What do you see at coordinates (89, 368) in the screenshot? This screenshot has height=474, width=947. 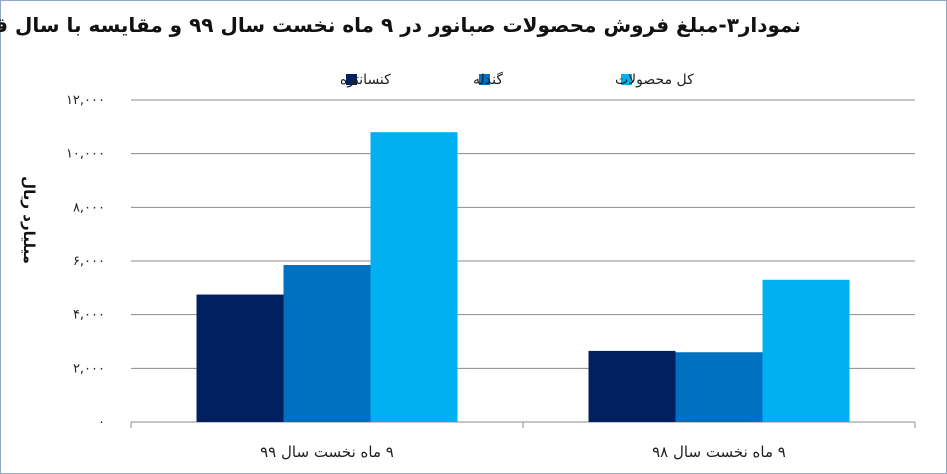 I see `y-tick-label: ۲,۰۰۰` at bounding box center [89, 368].